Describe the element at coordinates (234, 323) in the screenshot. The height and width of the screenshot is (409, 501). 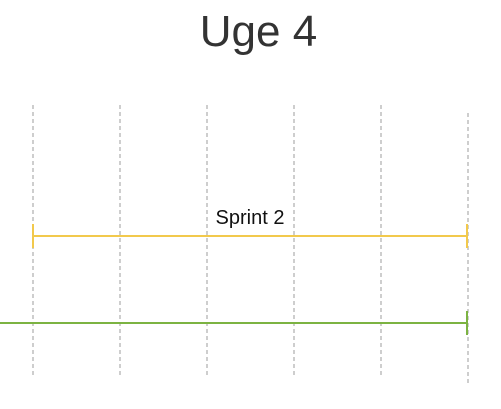
I see `green-bar` at that location.